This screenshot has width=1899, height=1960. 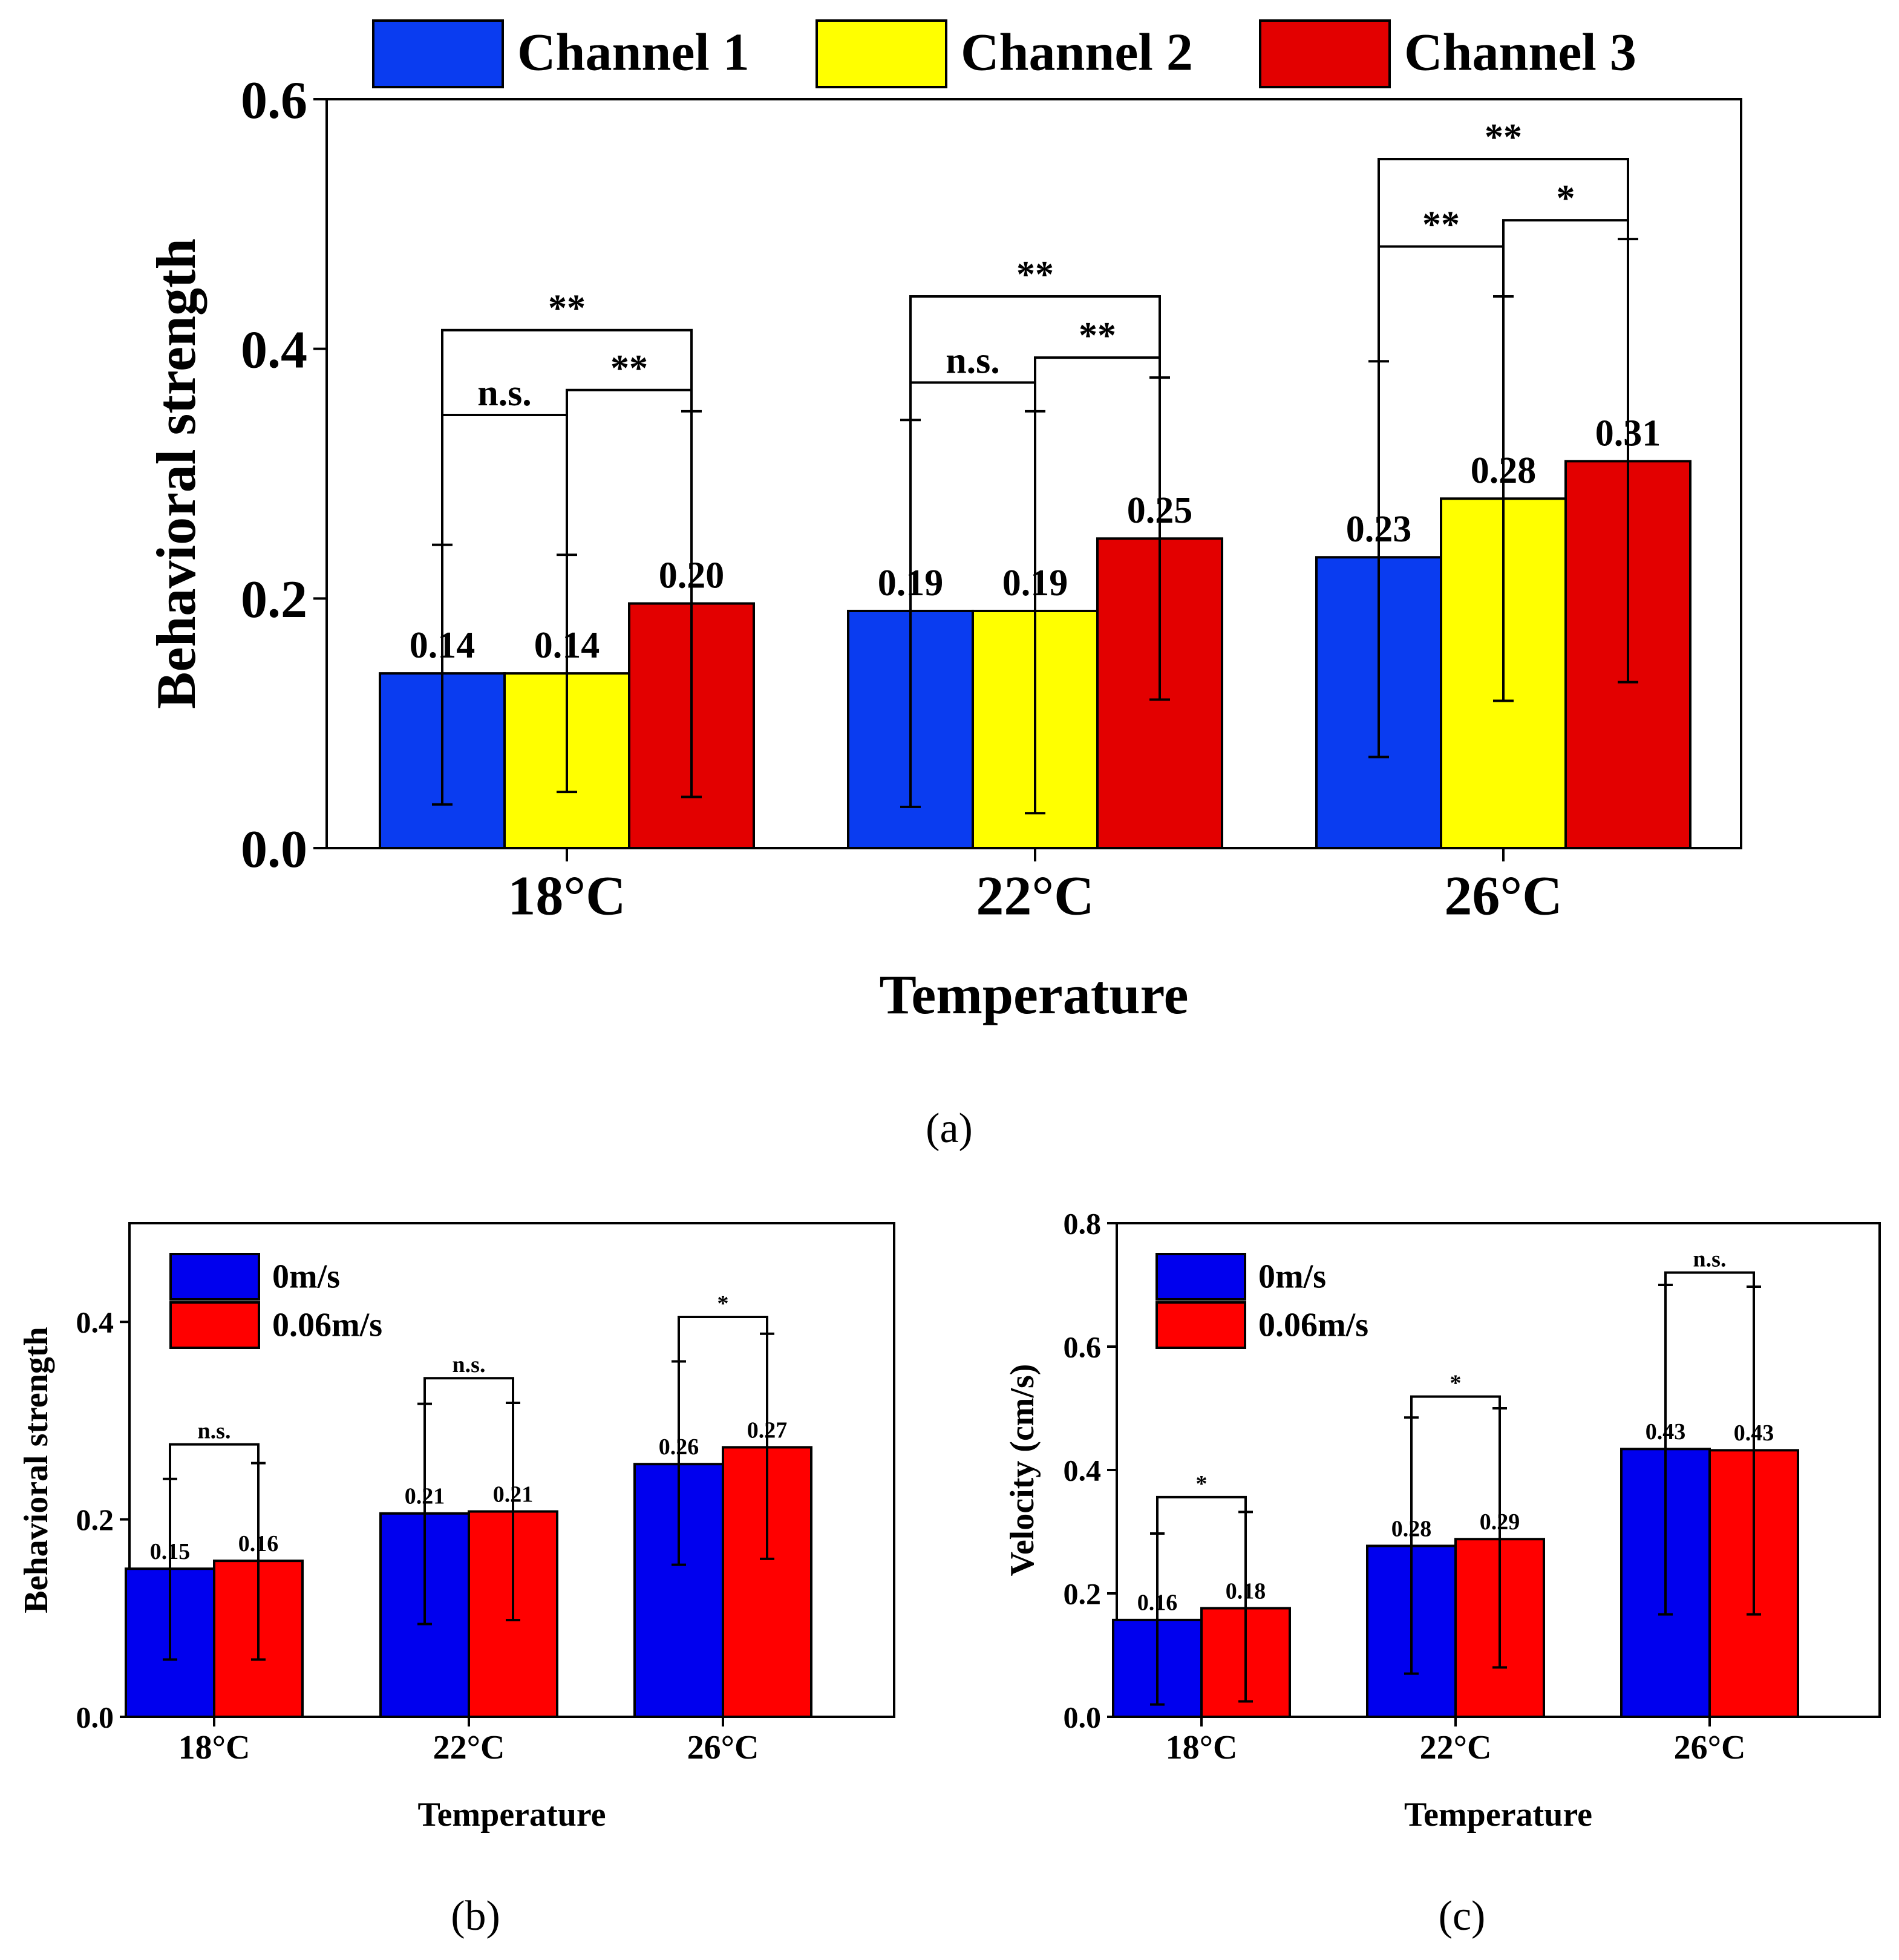 I want to click on data-label: 0.15, so click(x=170, y=1552).